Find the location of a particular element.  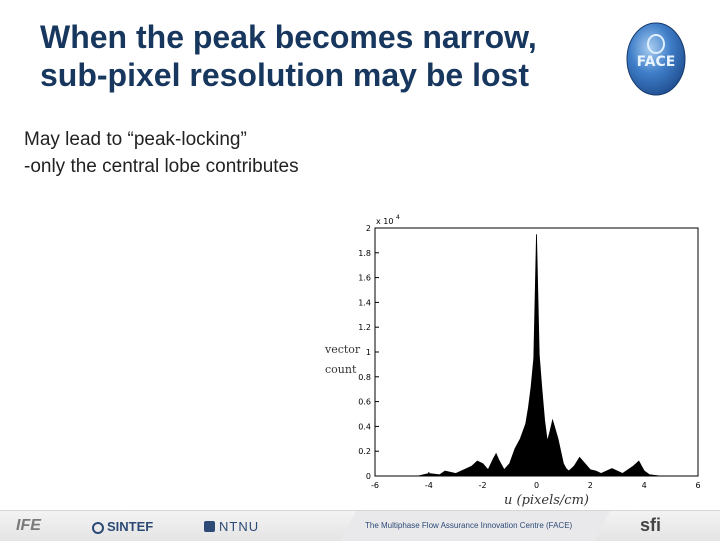

sintef-icon is located at coordinates (98, 528).